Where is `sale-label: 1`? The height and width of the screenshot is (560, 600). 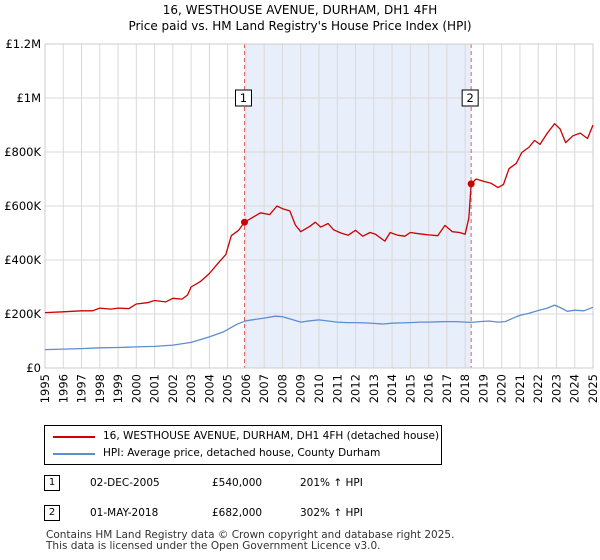
sale-label: 1 is located at coordinates (243, 98).